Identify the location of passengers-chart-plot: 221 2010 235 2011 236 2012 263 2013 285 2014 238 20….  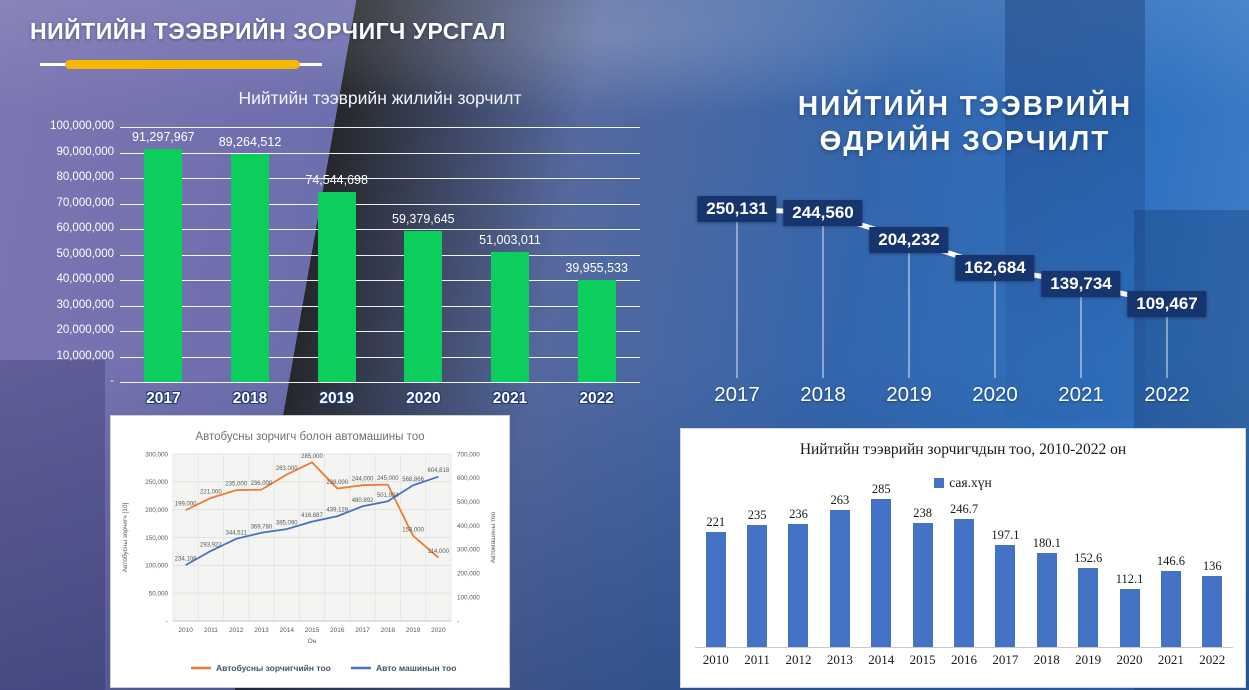
(964, 574).